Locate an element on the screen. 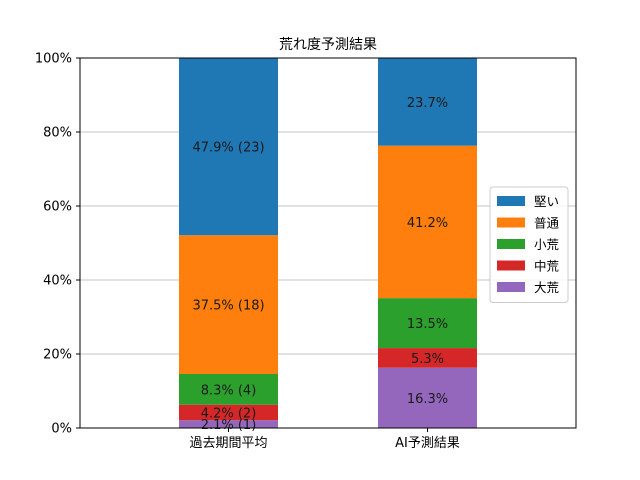 Image resolution: width=640 pixels, height=480 pixels. y-tick-label: 100% is located at coordinates (53, 59).